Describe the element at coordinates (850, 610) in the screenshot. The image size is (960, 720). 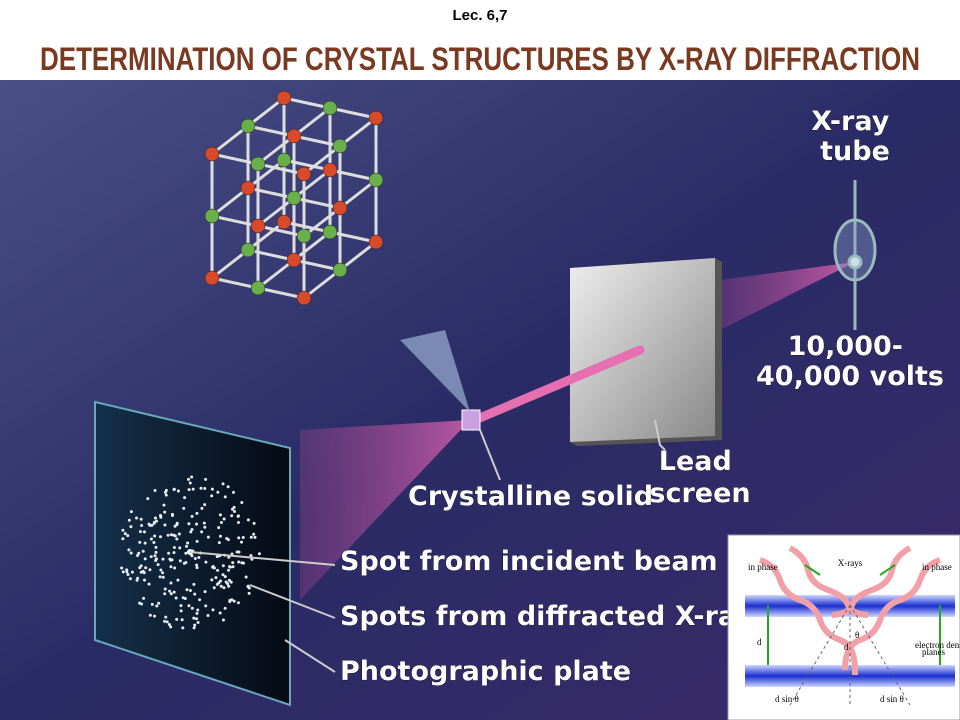
I see `waves` at that location.